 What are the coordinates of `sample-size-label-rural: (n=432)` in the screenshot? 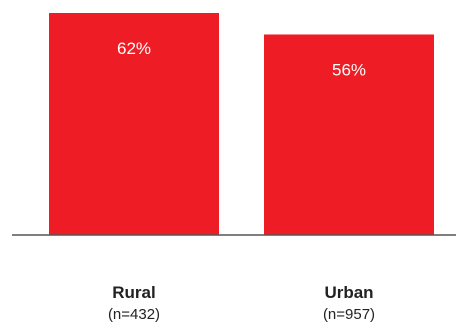 It's located at (134, 314).